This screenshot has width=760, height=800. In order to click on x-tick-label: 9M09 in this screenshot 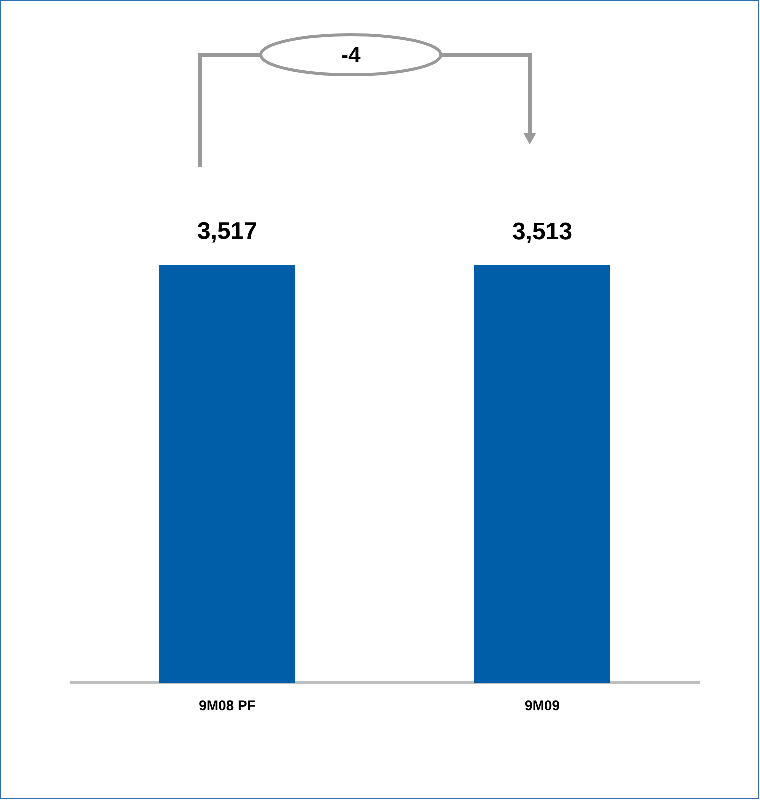, I will do `click(542, 705)`.